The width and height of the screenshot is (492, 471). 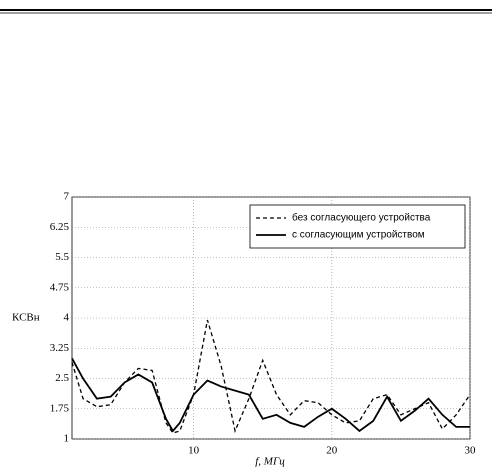 I want to click on y-tick-label: 3.25, so click(x=60, y=348).